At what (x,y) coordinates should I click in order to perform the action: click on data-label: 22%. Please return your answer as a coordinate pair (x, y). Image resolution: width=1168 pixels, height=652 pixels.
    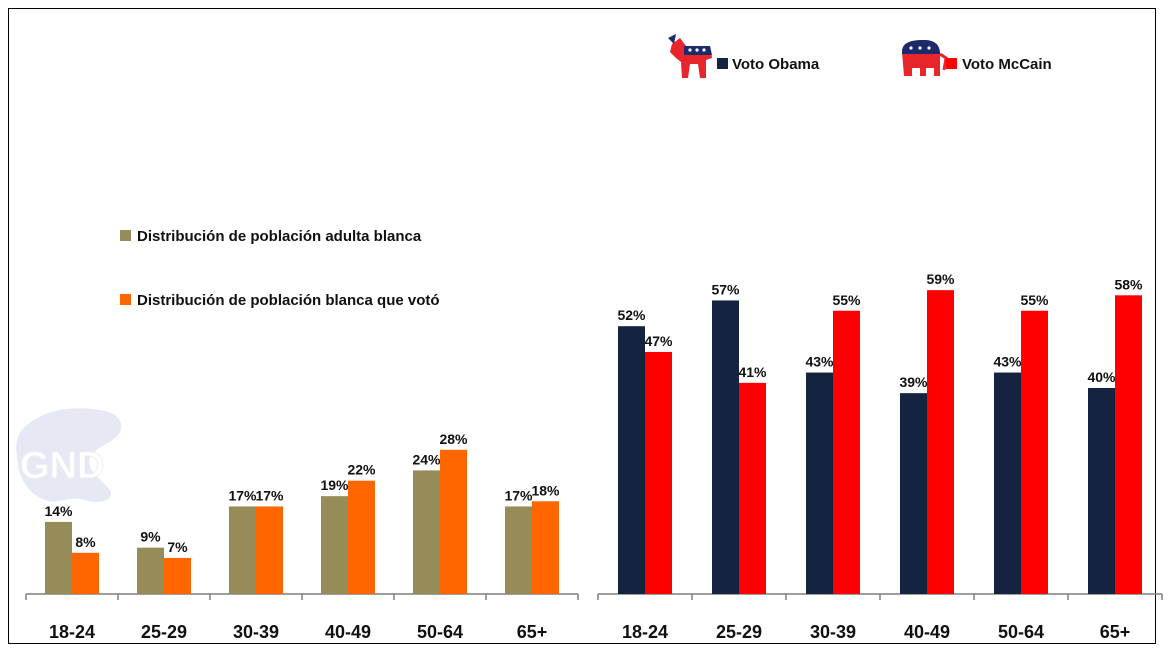
    Looking at the image, I should click on (361, 470).